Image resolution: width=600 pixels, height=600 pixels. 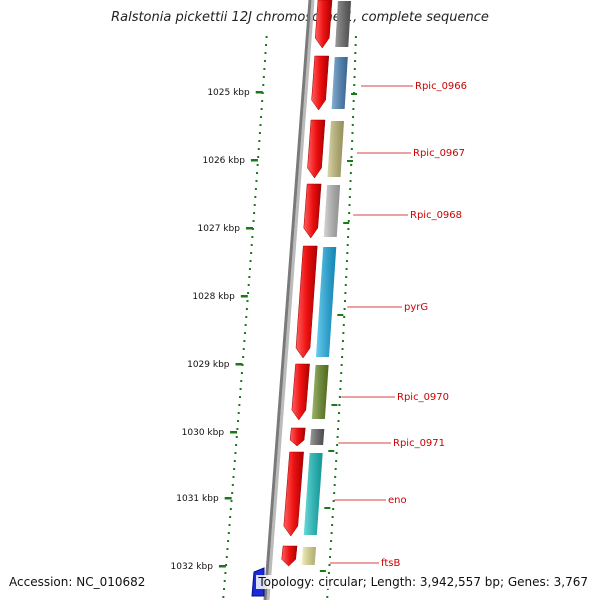 What do you see at coordinates (213, 297) in the screenshot?
I see `kbp-tick-label: 1028 kbp` at bounding box center [213, 297].